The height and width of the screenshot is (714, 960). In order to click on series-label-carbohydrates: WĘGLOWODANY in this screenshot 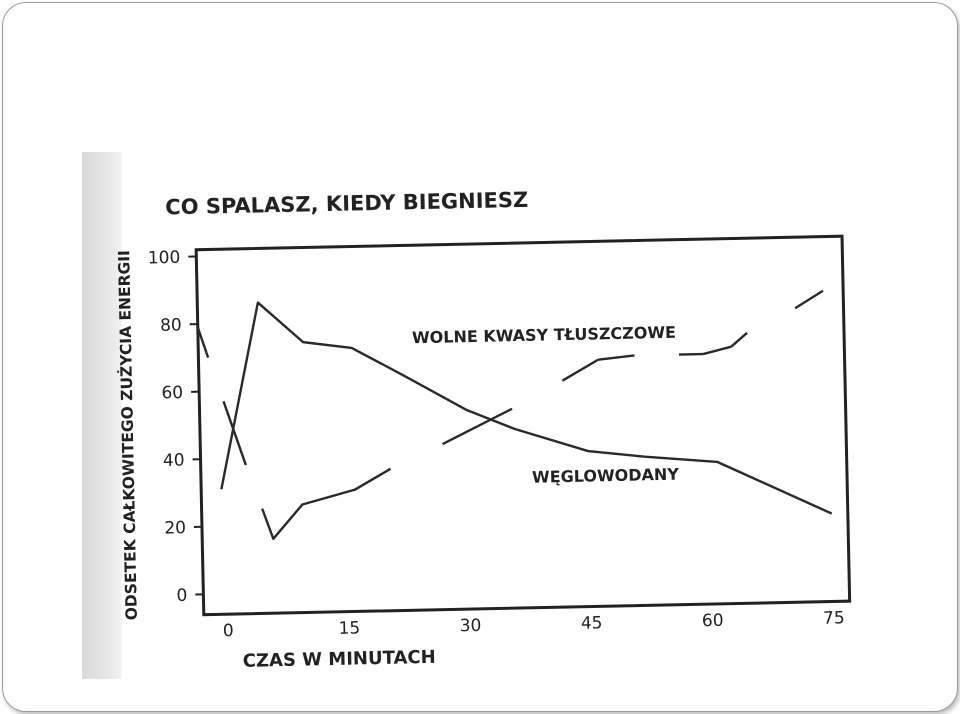, I will do `click(606, 476)`.